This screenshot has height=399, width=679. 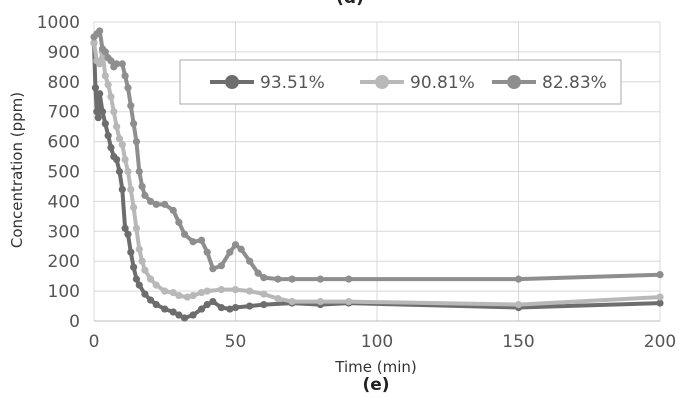 I want to click on y-tick-label: 800, so click(x=64, y=83).